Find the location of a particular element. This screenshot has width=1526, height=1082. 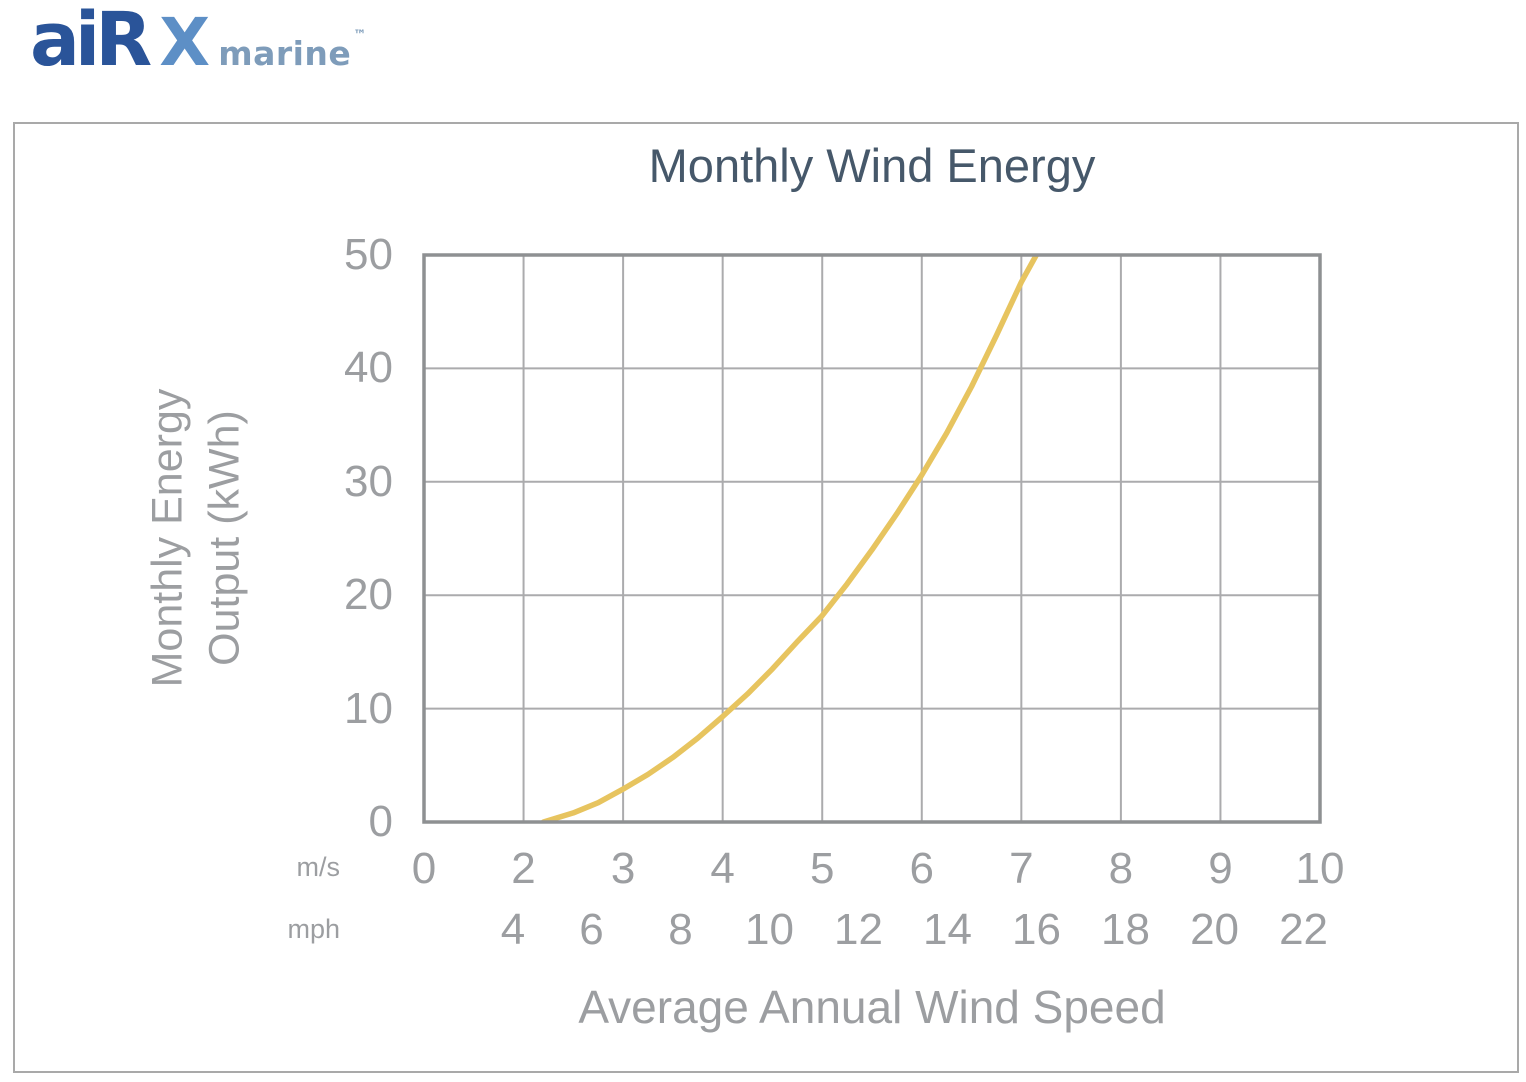

x-tick-label-mph: 16 is located at coordinates (1036, 929).